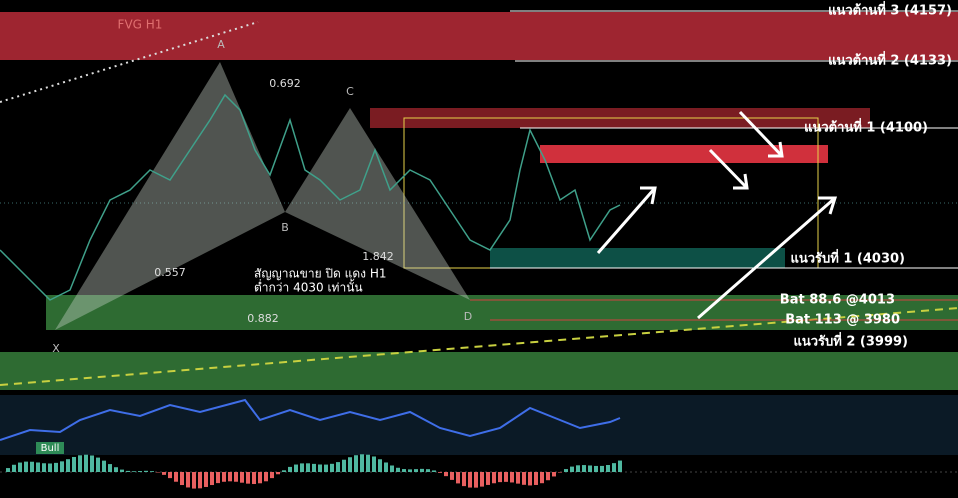 Image resolution: width=958 pixels, height=498 pixels. What do you see at coordinates (684, 154) in the screenshot?
I see `resistance-zone` at bounding box center [684, 154].